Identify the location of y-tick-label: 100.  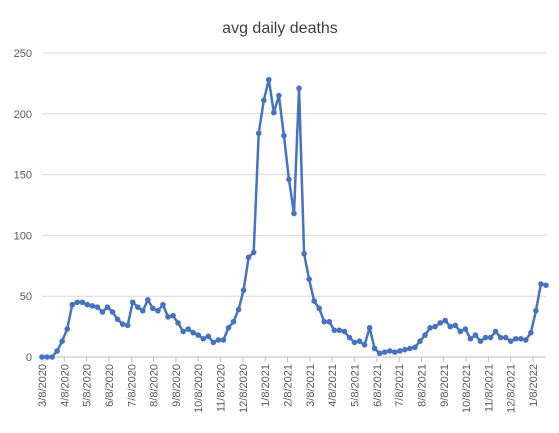
(23, 236).